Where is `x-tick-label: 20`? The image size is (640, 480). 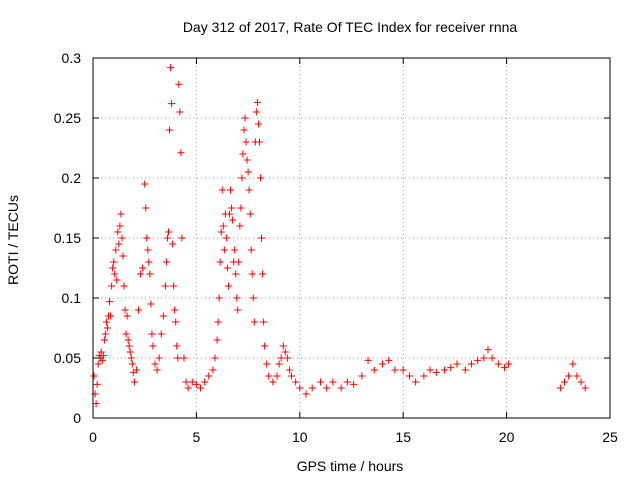
x-tick-label: 20 is located at coordinates (507, 437).